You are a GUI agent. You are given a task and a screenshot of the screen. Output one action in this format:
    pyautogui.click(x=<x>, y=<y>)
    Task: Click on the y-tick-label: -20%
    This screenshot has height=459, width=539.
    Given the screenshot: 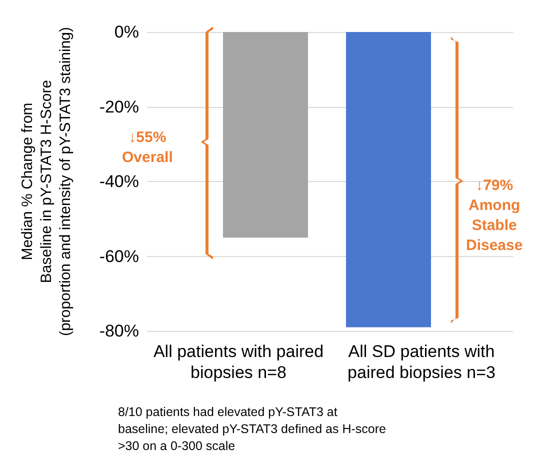 What is the action you would take?
    pyautogui.click(x=119, y=106)
    